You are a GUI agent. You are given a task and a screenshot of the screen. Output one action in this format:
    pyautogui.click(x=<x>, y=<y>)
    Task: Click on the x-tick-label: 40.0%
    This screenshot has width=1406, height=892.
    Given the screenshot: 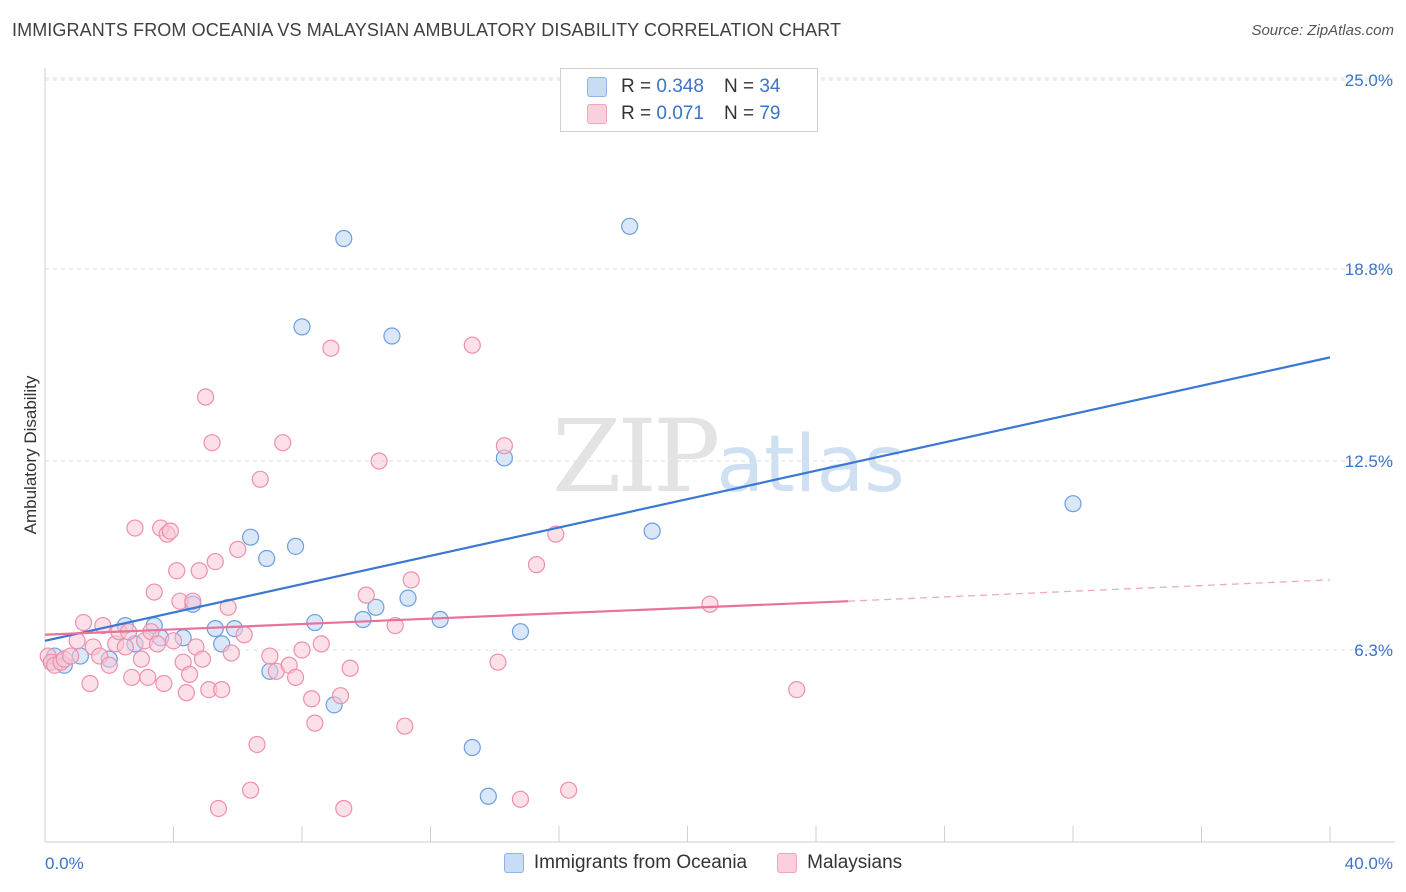 What is the action you would take?
    pyautogui.click(x=1369, y=863)
    